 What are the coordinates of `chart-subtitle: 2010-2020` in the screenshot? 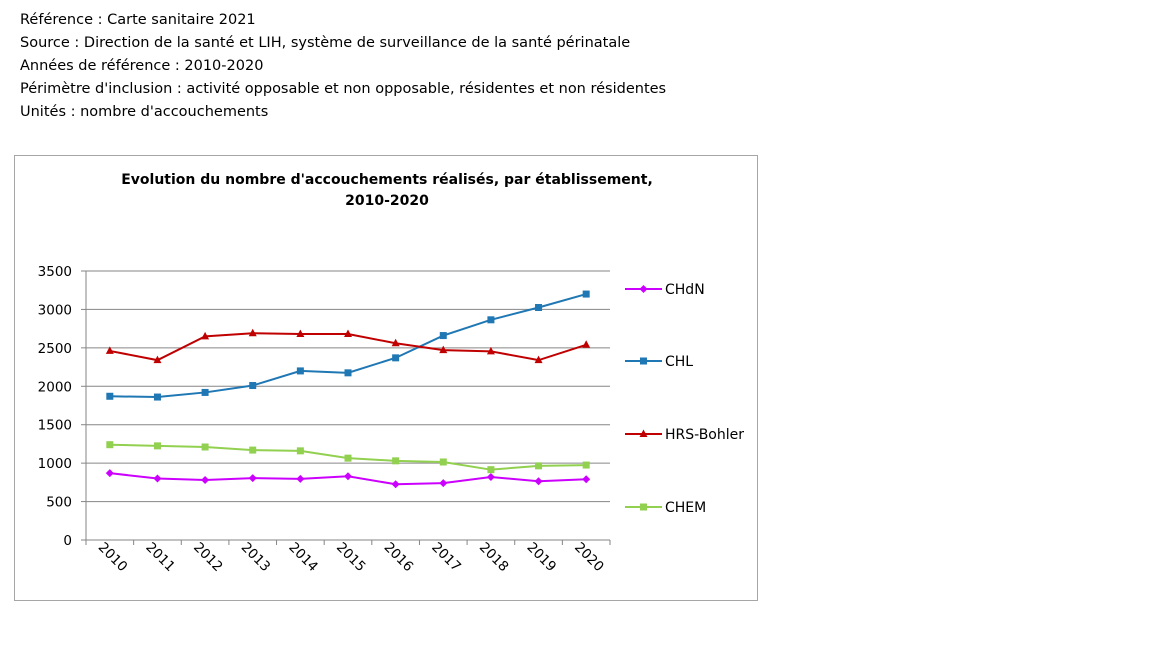 It's located at (387, 201).